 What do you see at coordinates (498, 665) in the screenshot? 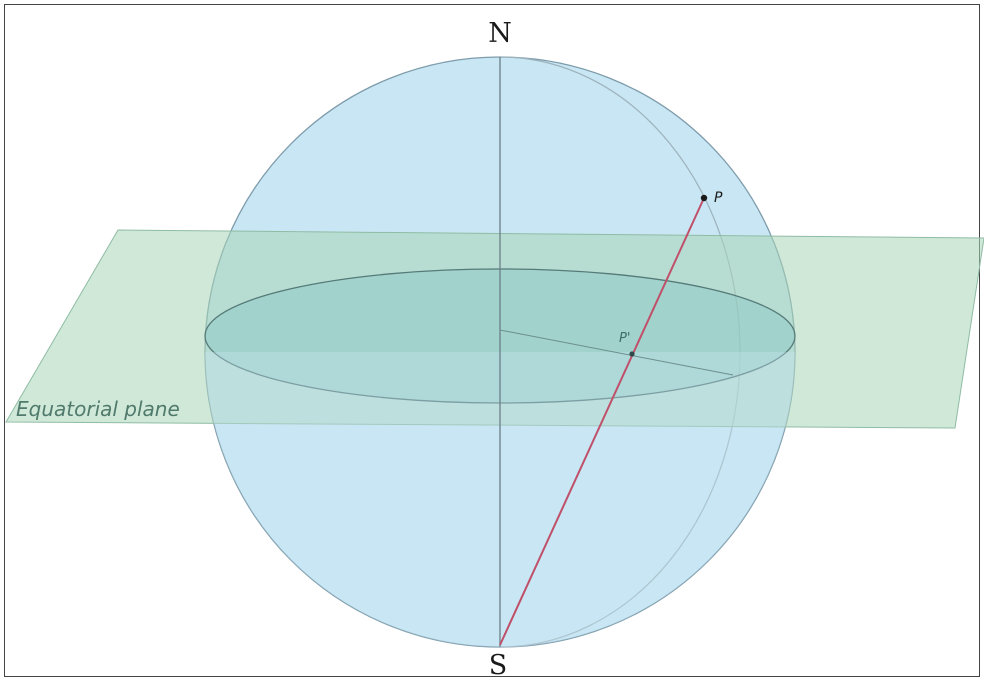
I see `south-pole-label: S` at bounding box center [498, 665].